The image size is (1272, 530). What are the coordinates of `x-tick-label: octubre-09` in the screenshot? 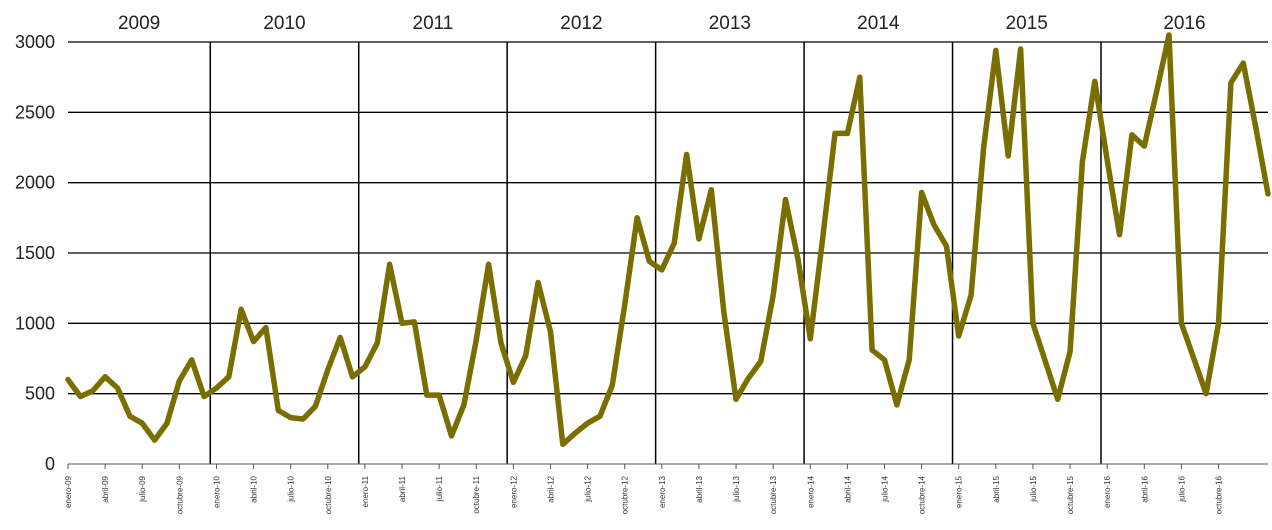 It's located at (179, 494).